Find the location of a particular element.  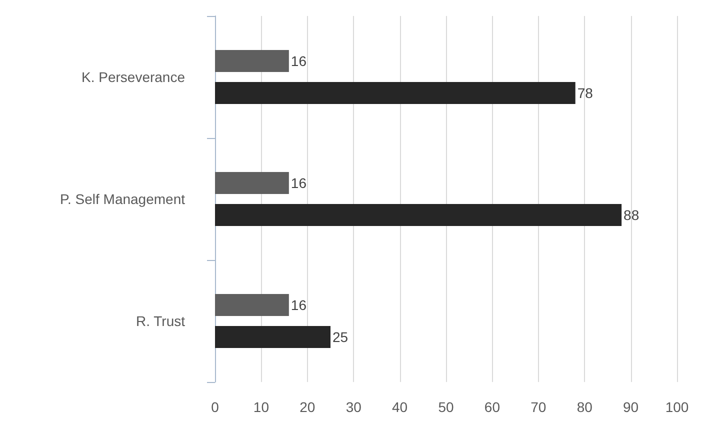

x-tick-label: 50 is located at coordinates (446, 407).